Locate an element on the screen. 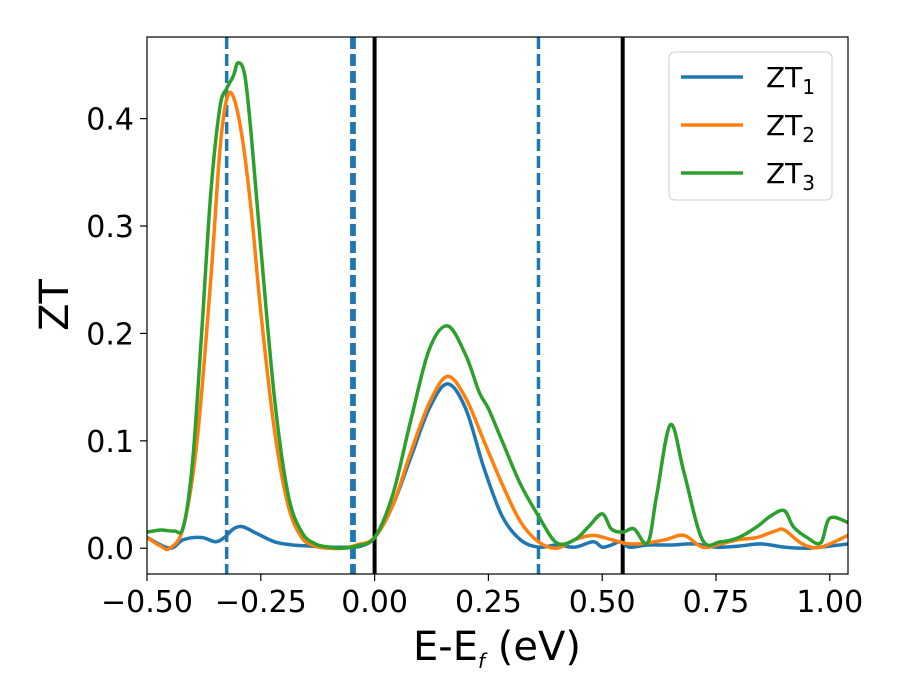 The image size is (900, 700). y-axis-label: ZT is located at coordinates (55, 305).